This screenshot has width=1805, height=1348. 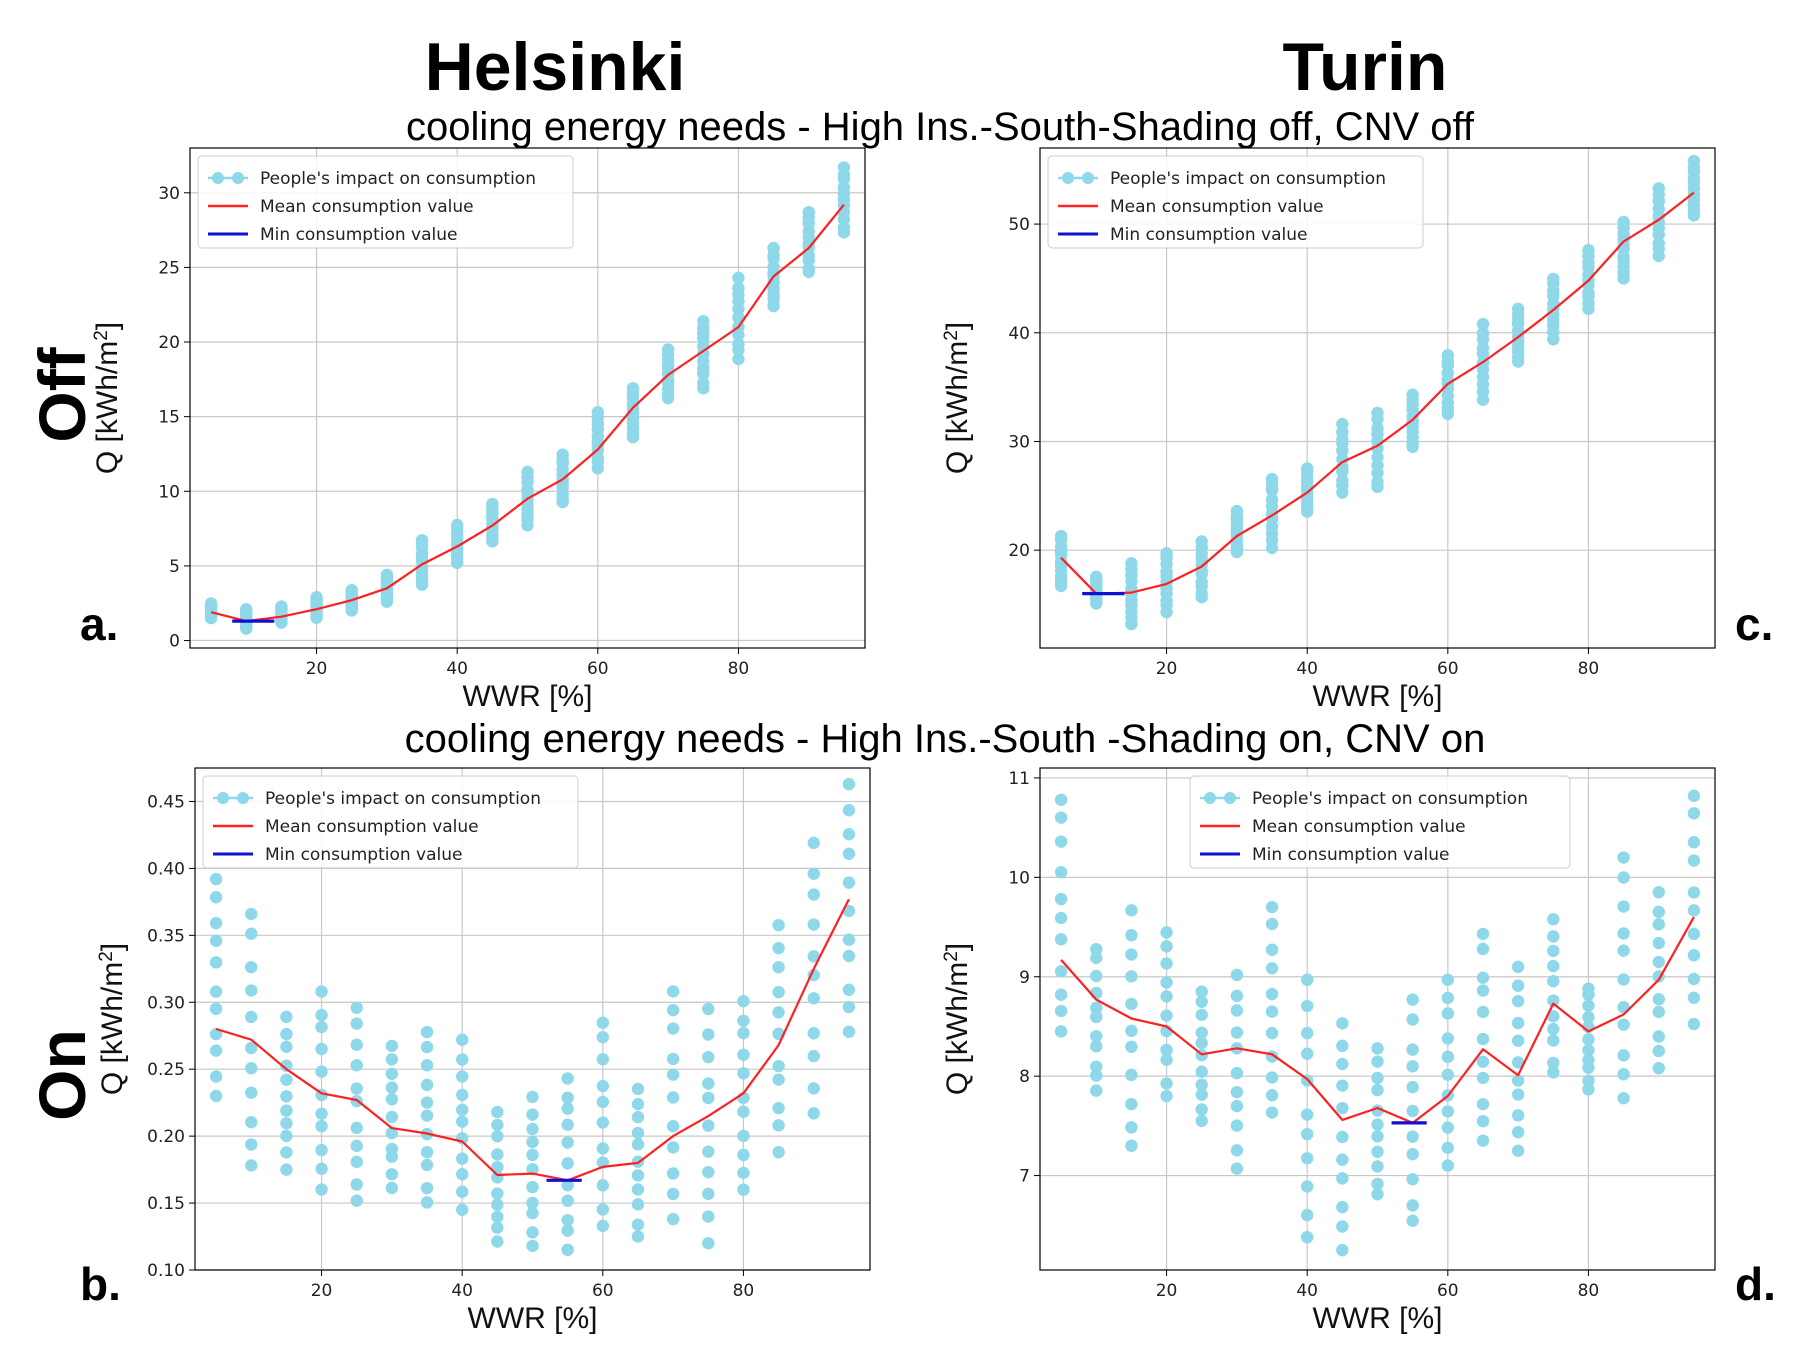 What do you see at coordinates (322, 1291) in the screenshot?
I see `x-tick-label: 20` at bounding box center [322, 1291].